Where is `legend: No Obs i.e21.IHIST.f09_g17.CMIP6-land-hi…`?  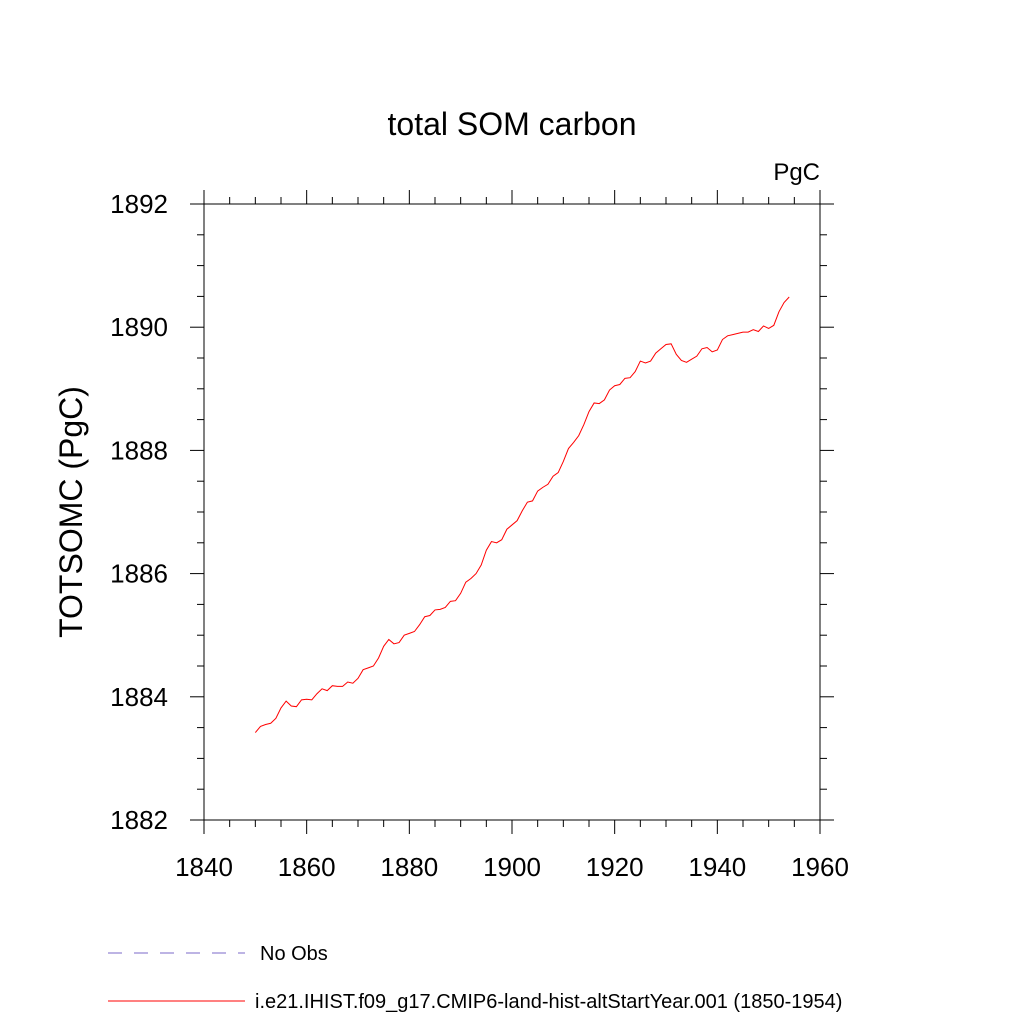
legend: No Obs i.e21.IHIST.f09_g17.CMIP6-land-hi… is located at coordinates (475, 978).